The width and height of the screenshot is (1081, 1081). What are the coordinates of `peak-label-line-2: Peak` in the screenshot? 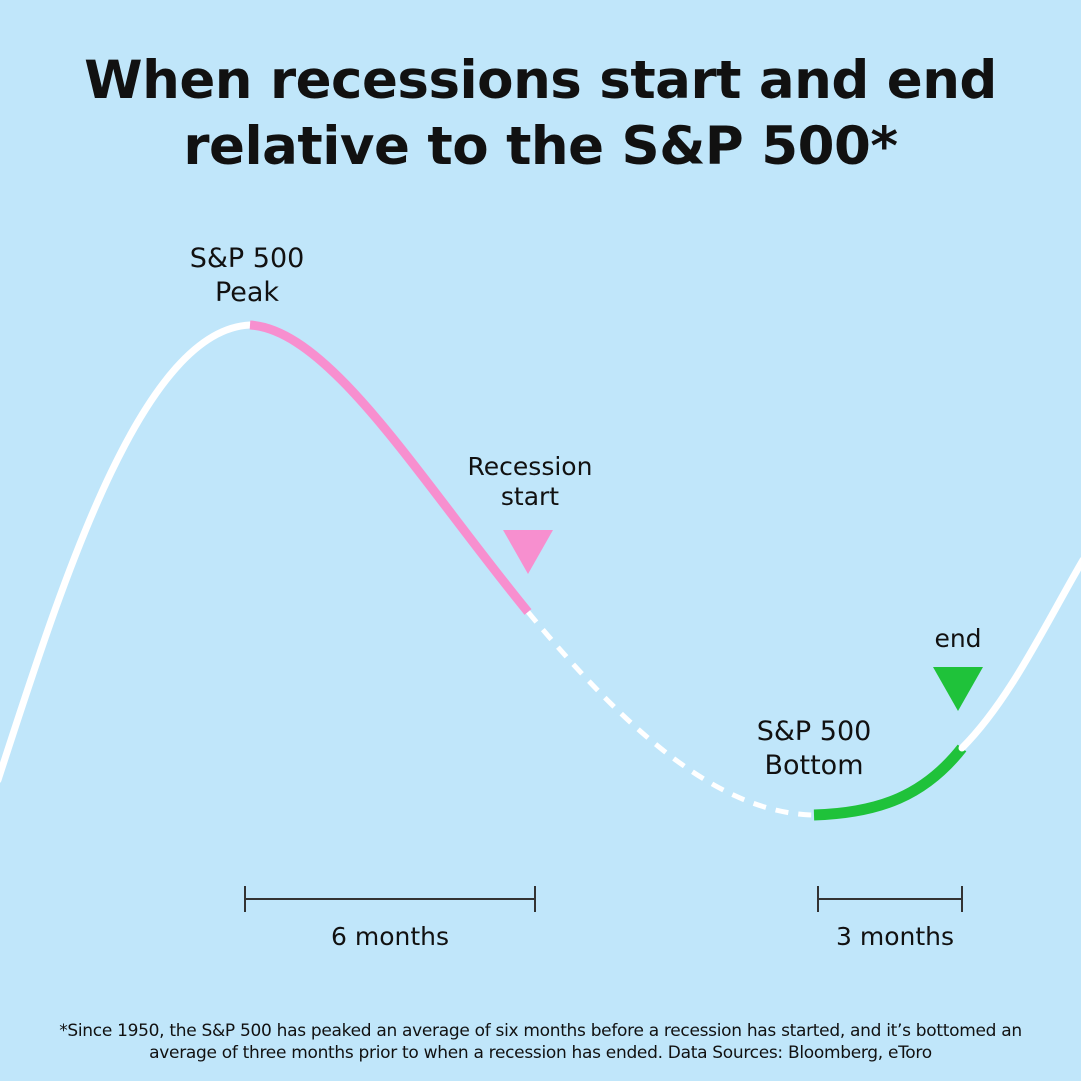 It's located at (247, 292).